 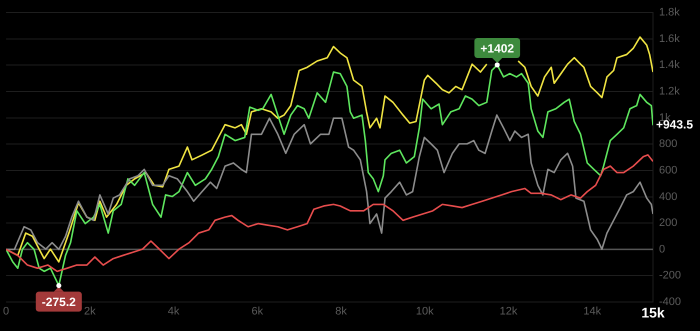 I want to click on y-tick-label: 1.4k, so click(x=669, y=65).